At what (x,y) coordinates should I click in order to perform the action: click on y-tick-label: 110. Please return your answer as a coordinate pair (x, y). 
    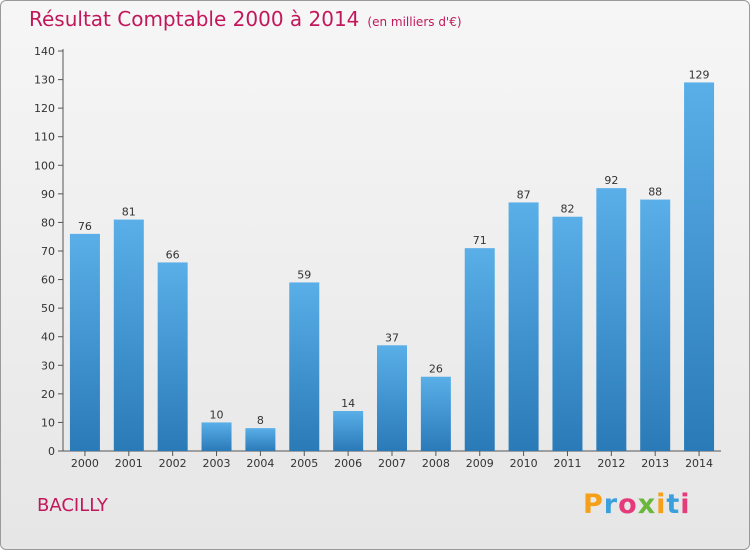
    Looking at the image, I should click on (44, 137).